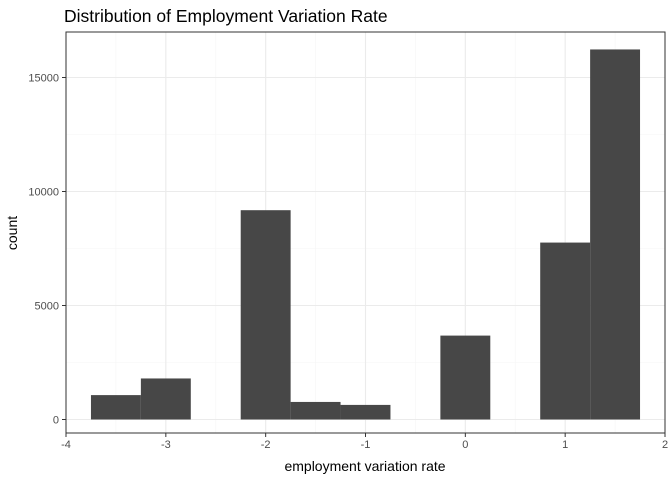 Image resolution: width=672 pixels, height=480 pixels. Describe the element at coordinates (166, 445) in the screenshot. I see `x-tick-label: -3` at that location.